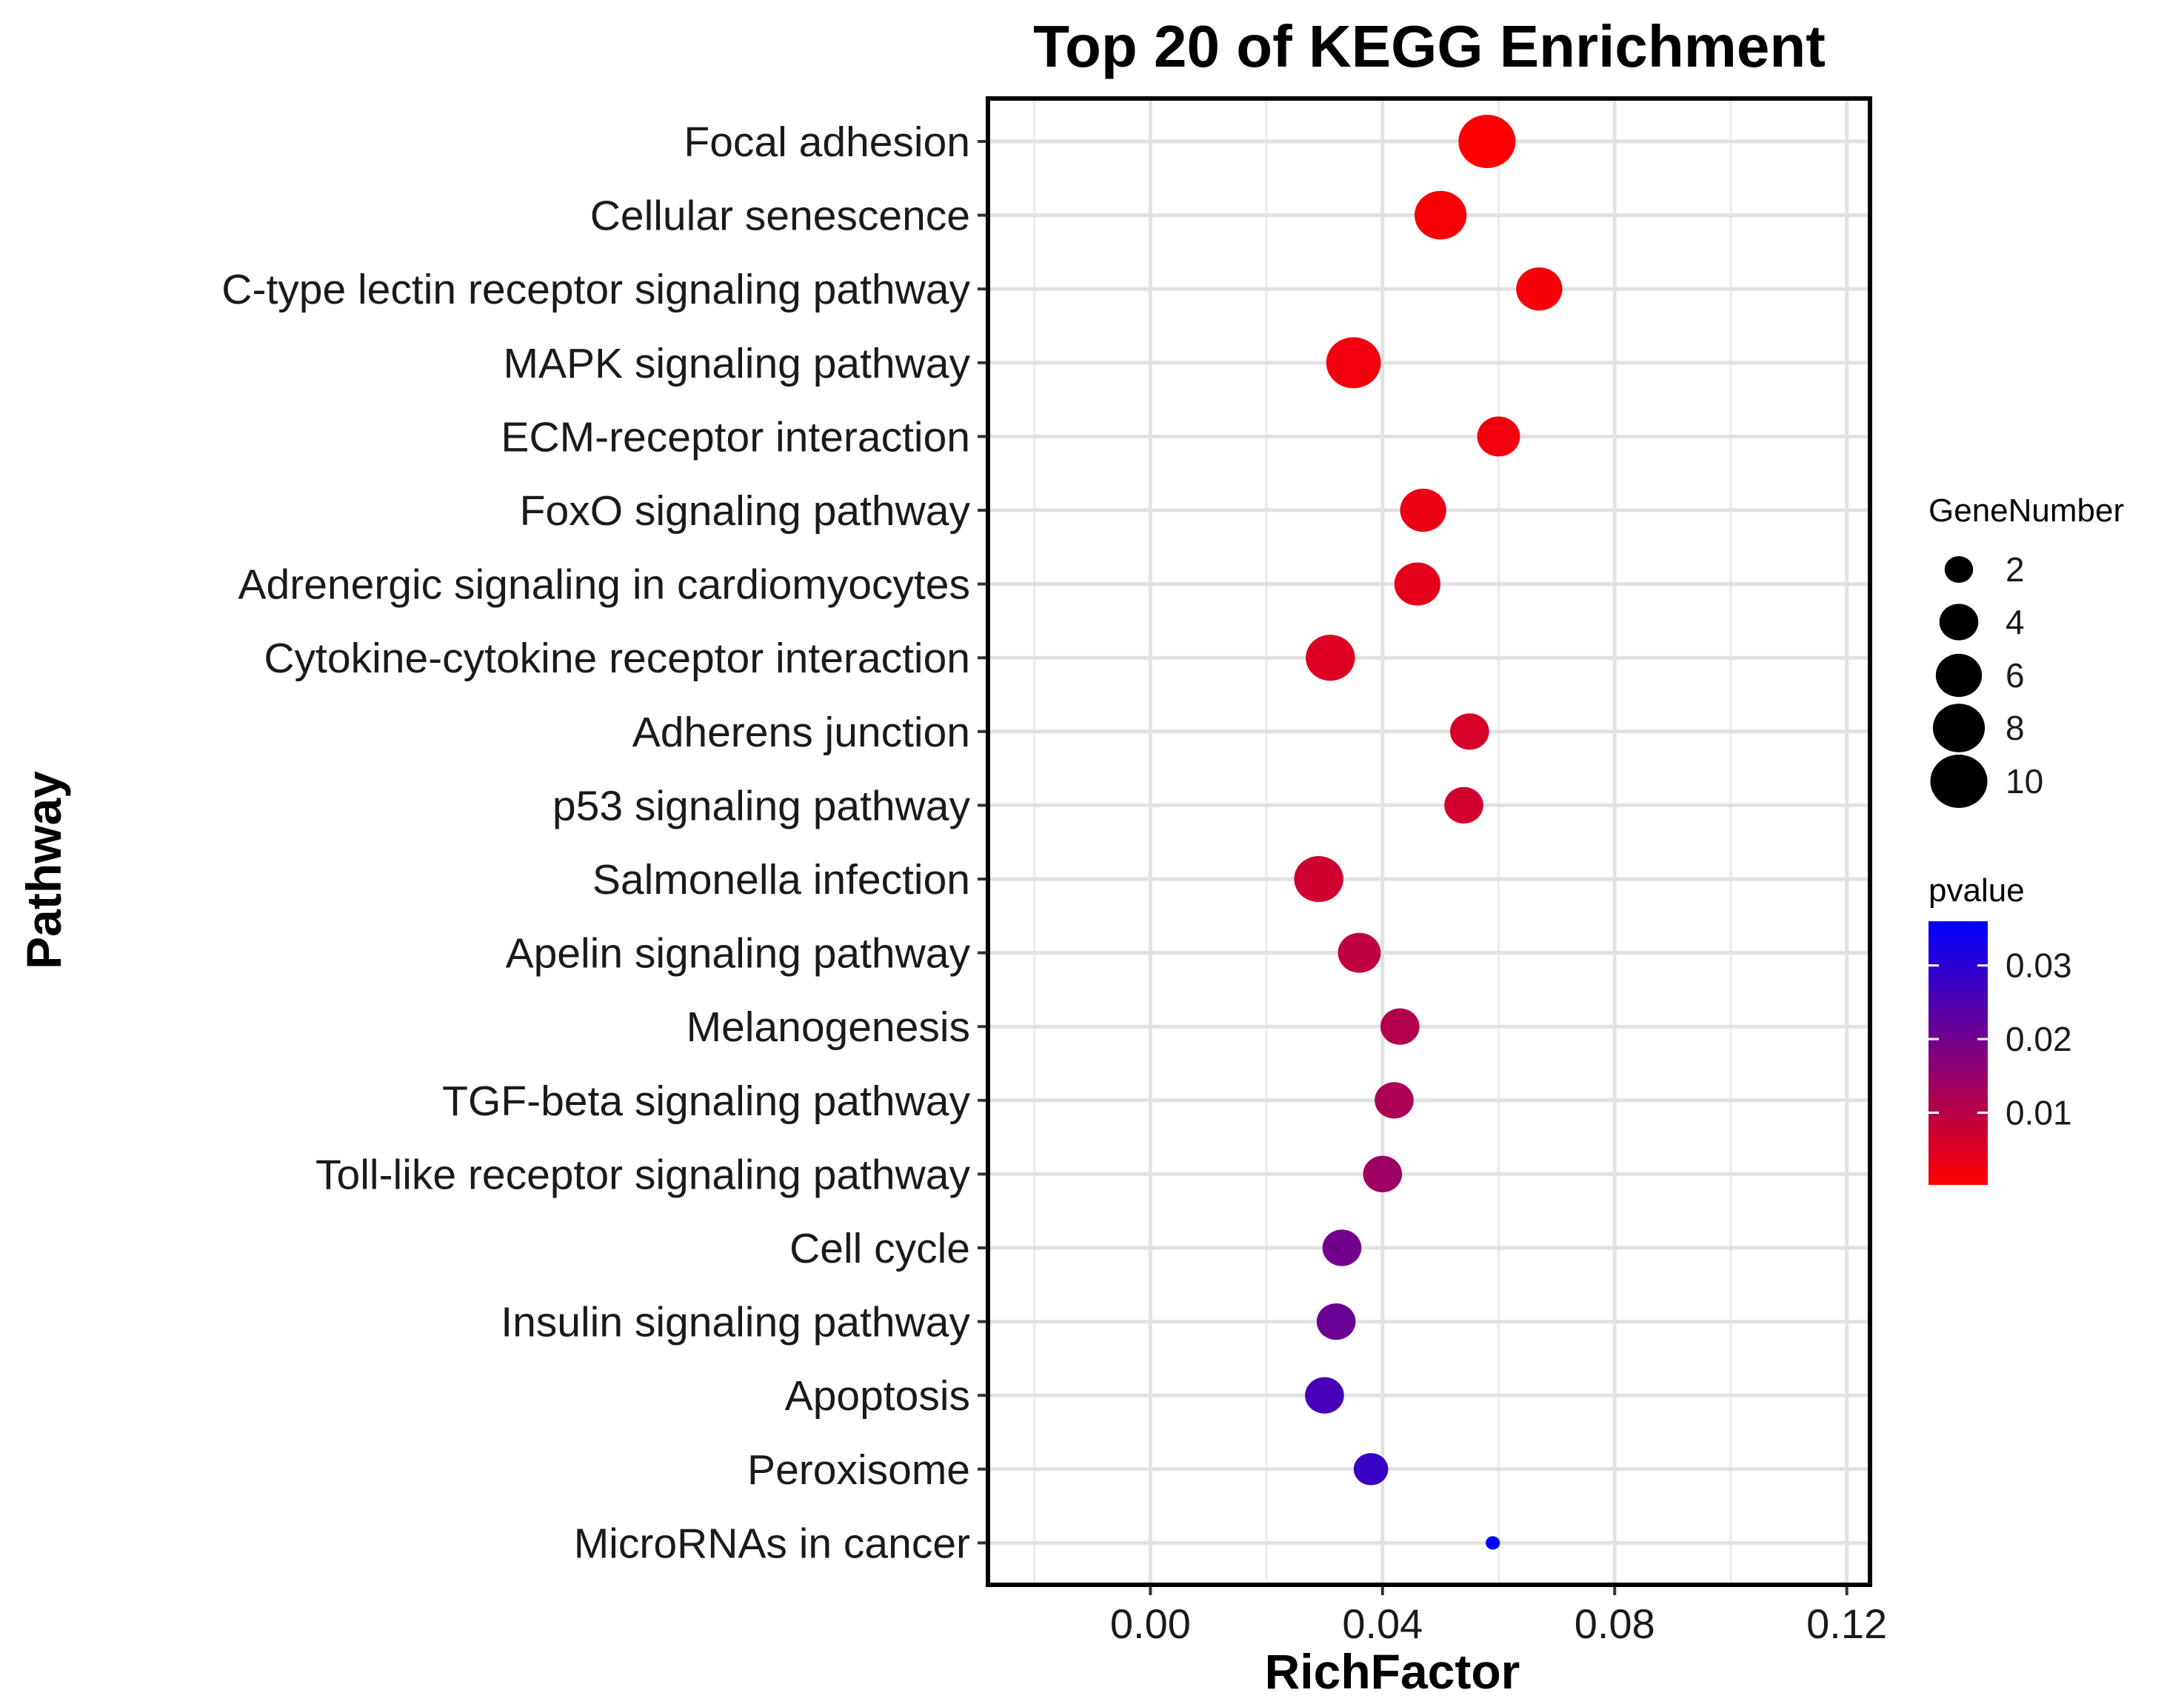 The height and width of the screenshot is (1707, 2184). What do you see at coordinates (1958, 1053) in the screenshot?
I see `pvalue-colorbar` at bounding box center [1958, 1053].